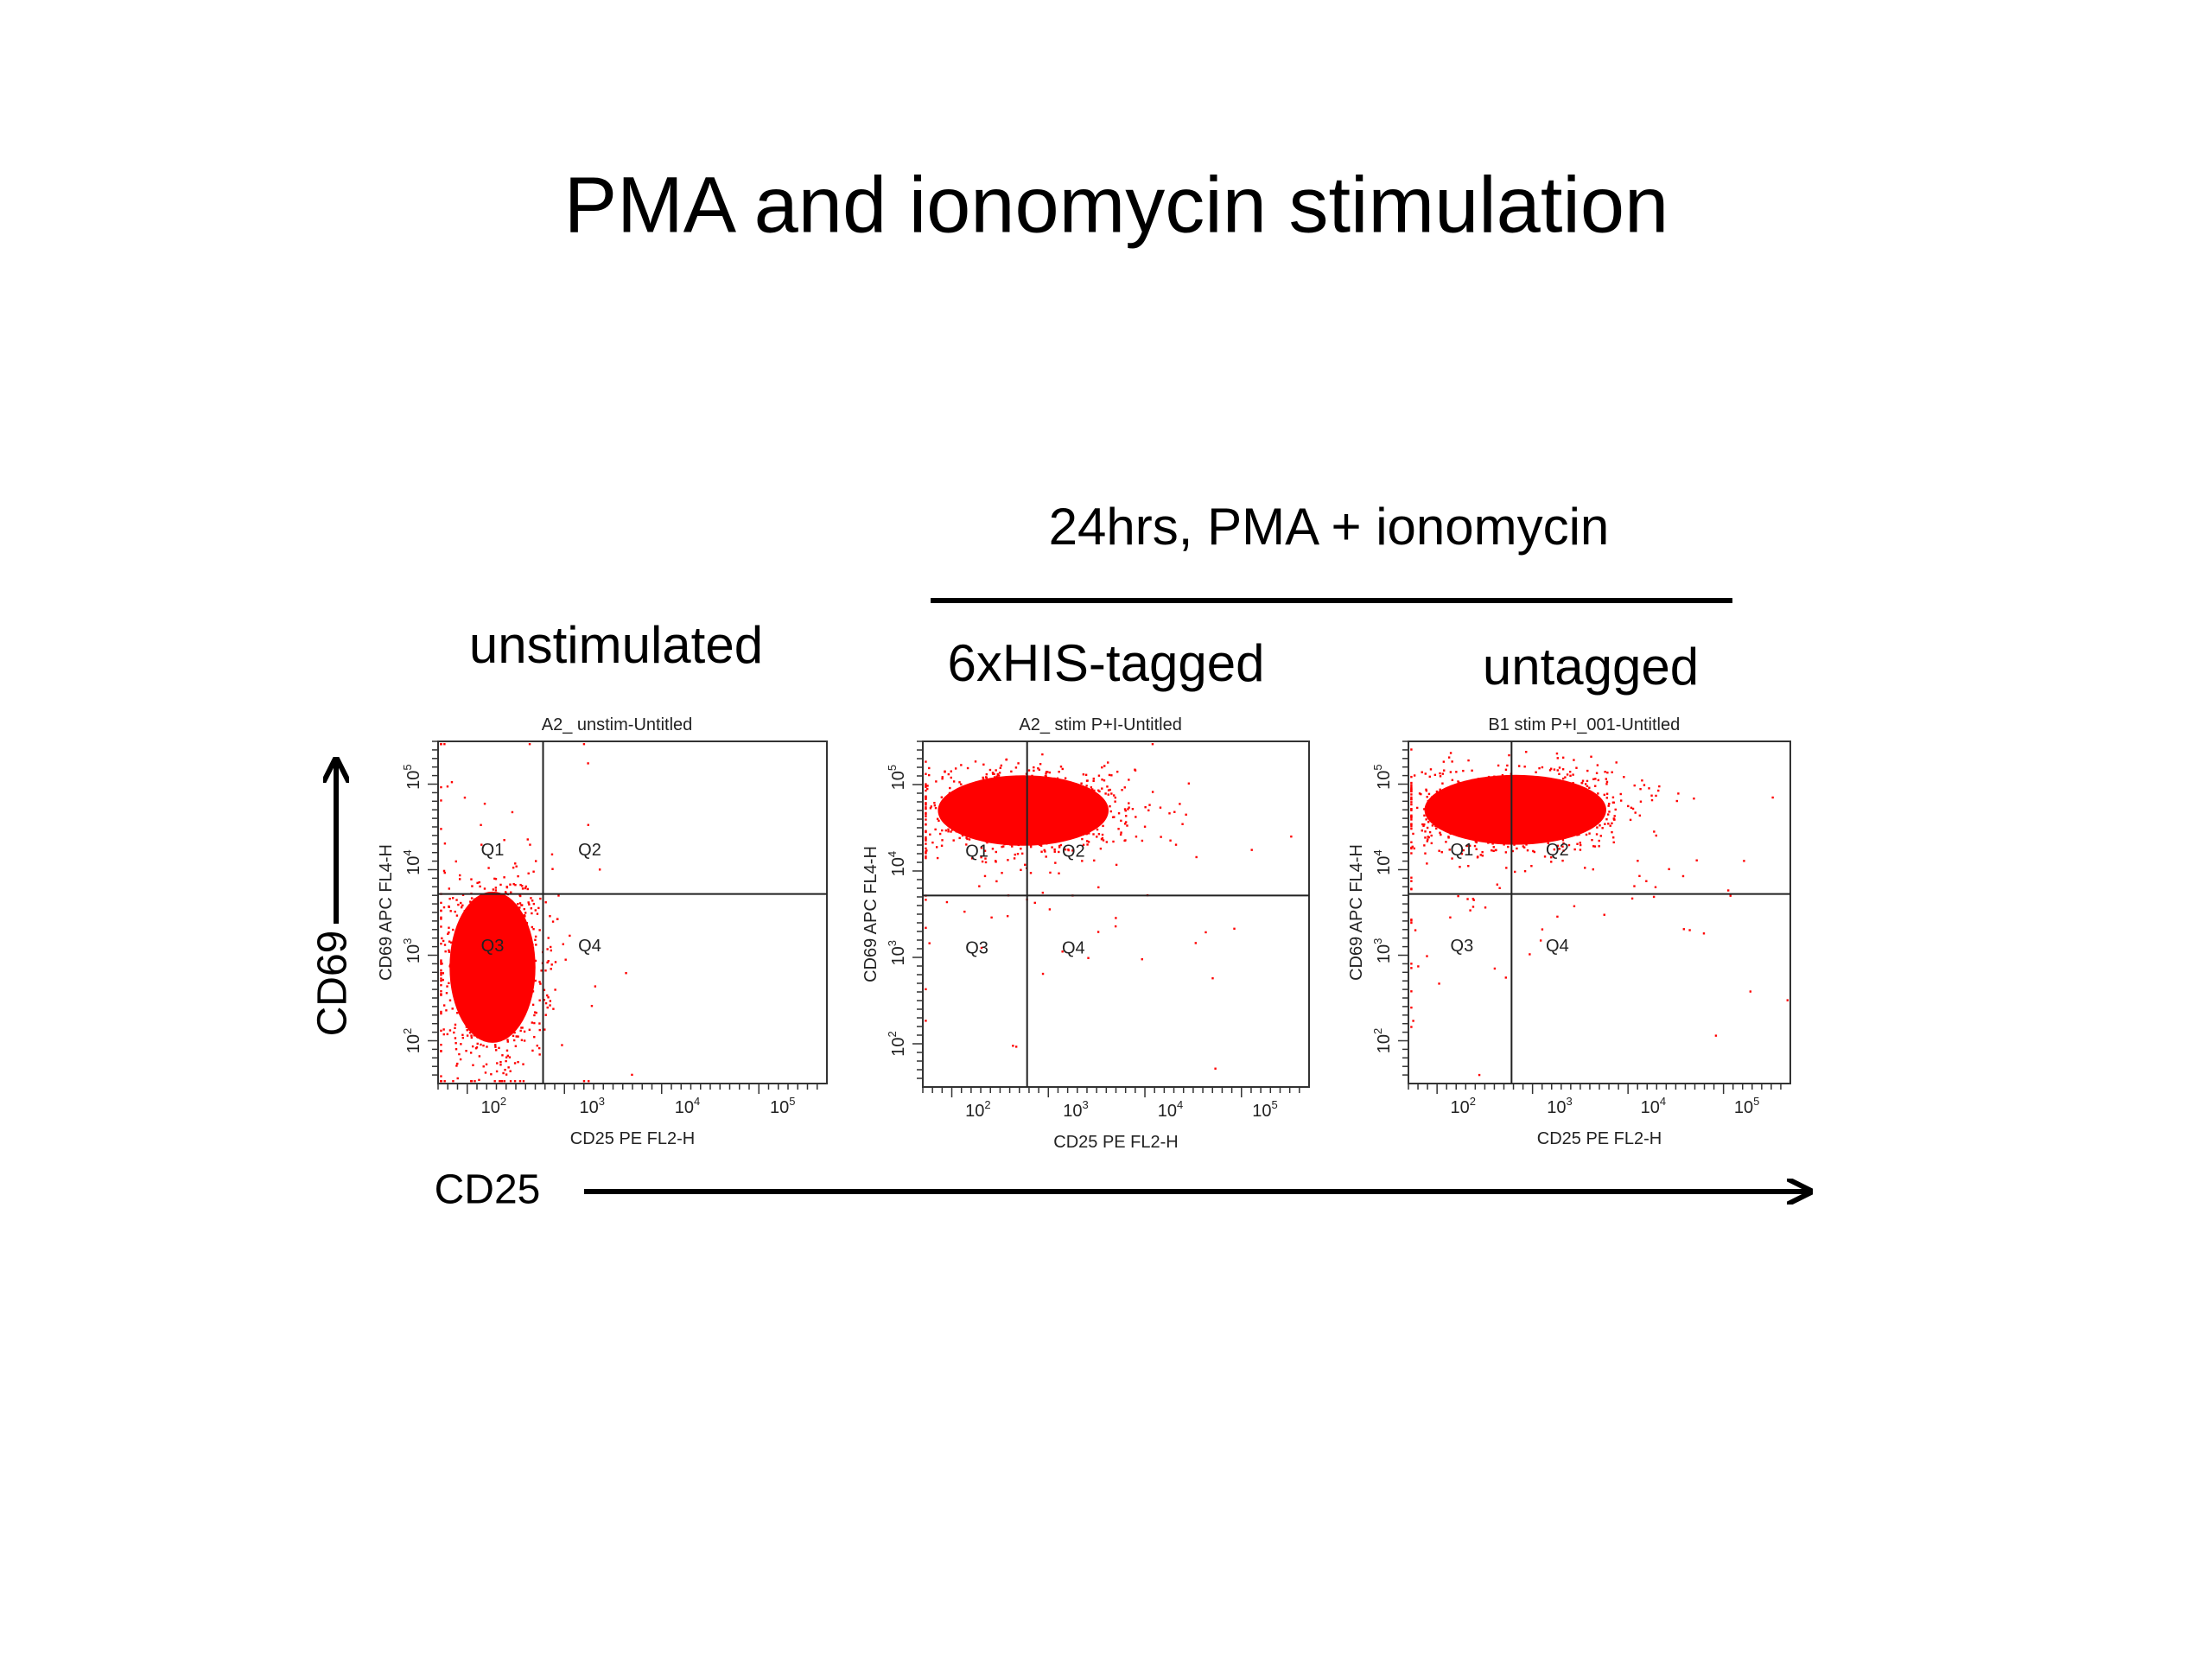 This screenshot has height=1659, width=2212. I want to click on tick-exp: 3, so click(892, 943).